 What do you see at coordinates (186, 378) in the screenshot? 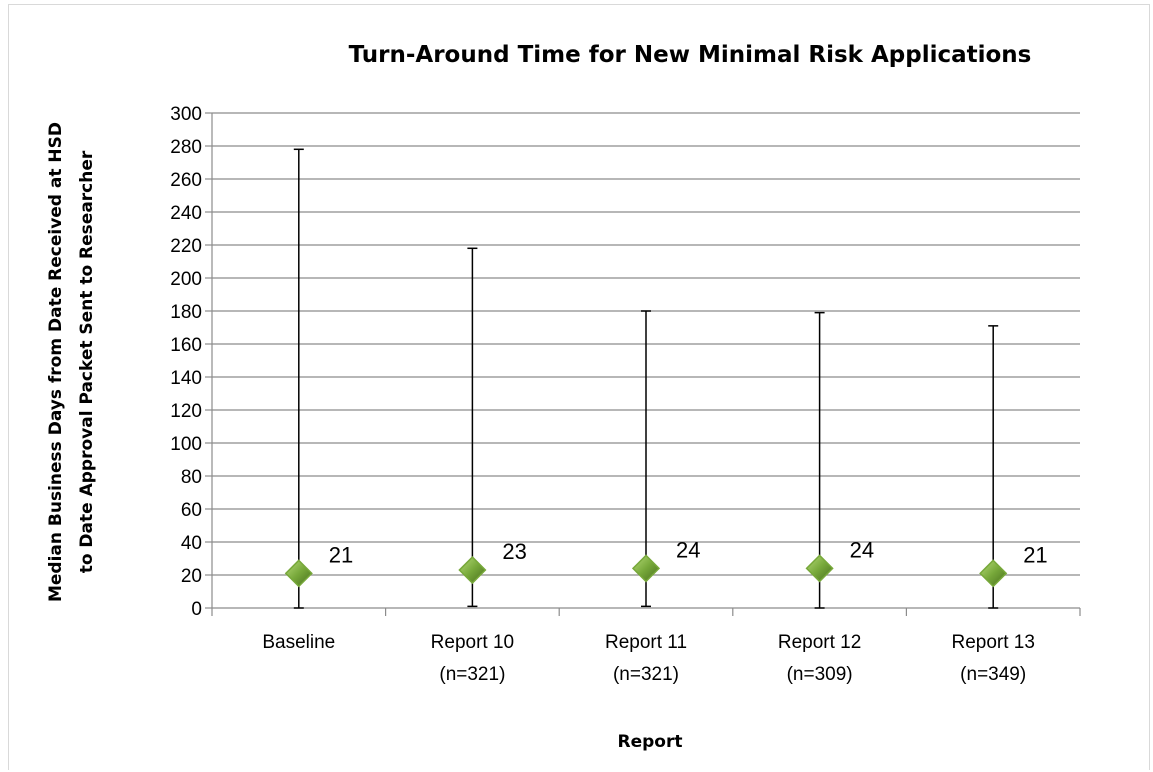
I see `y-tick-label: 140` at bounding box center [186, 378].